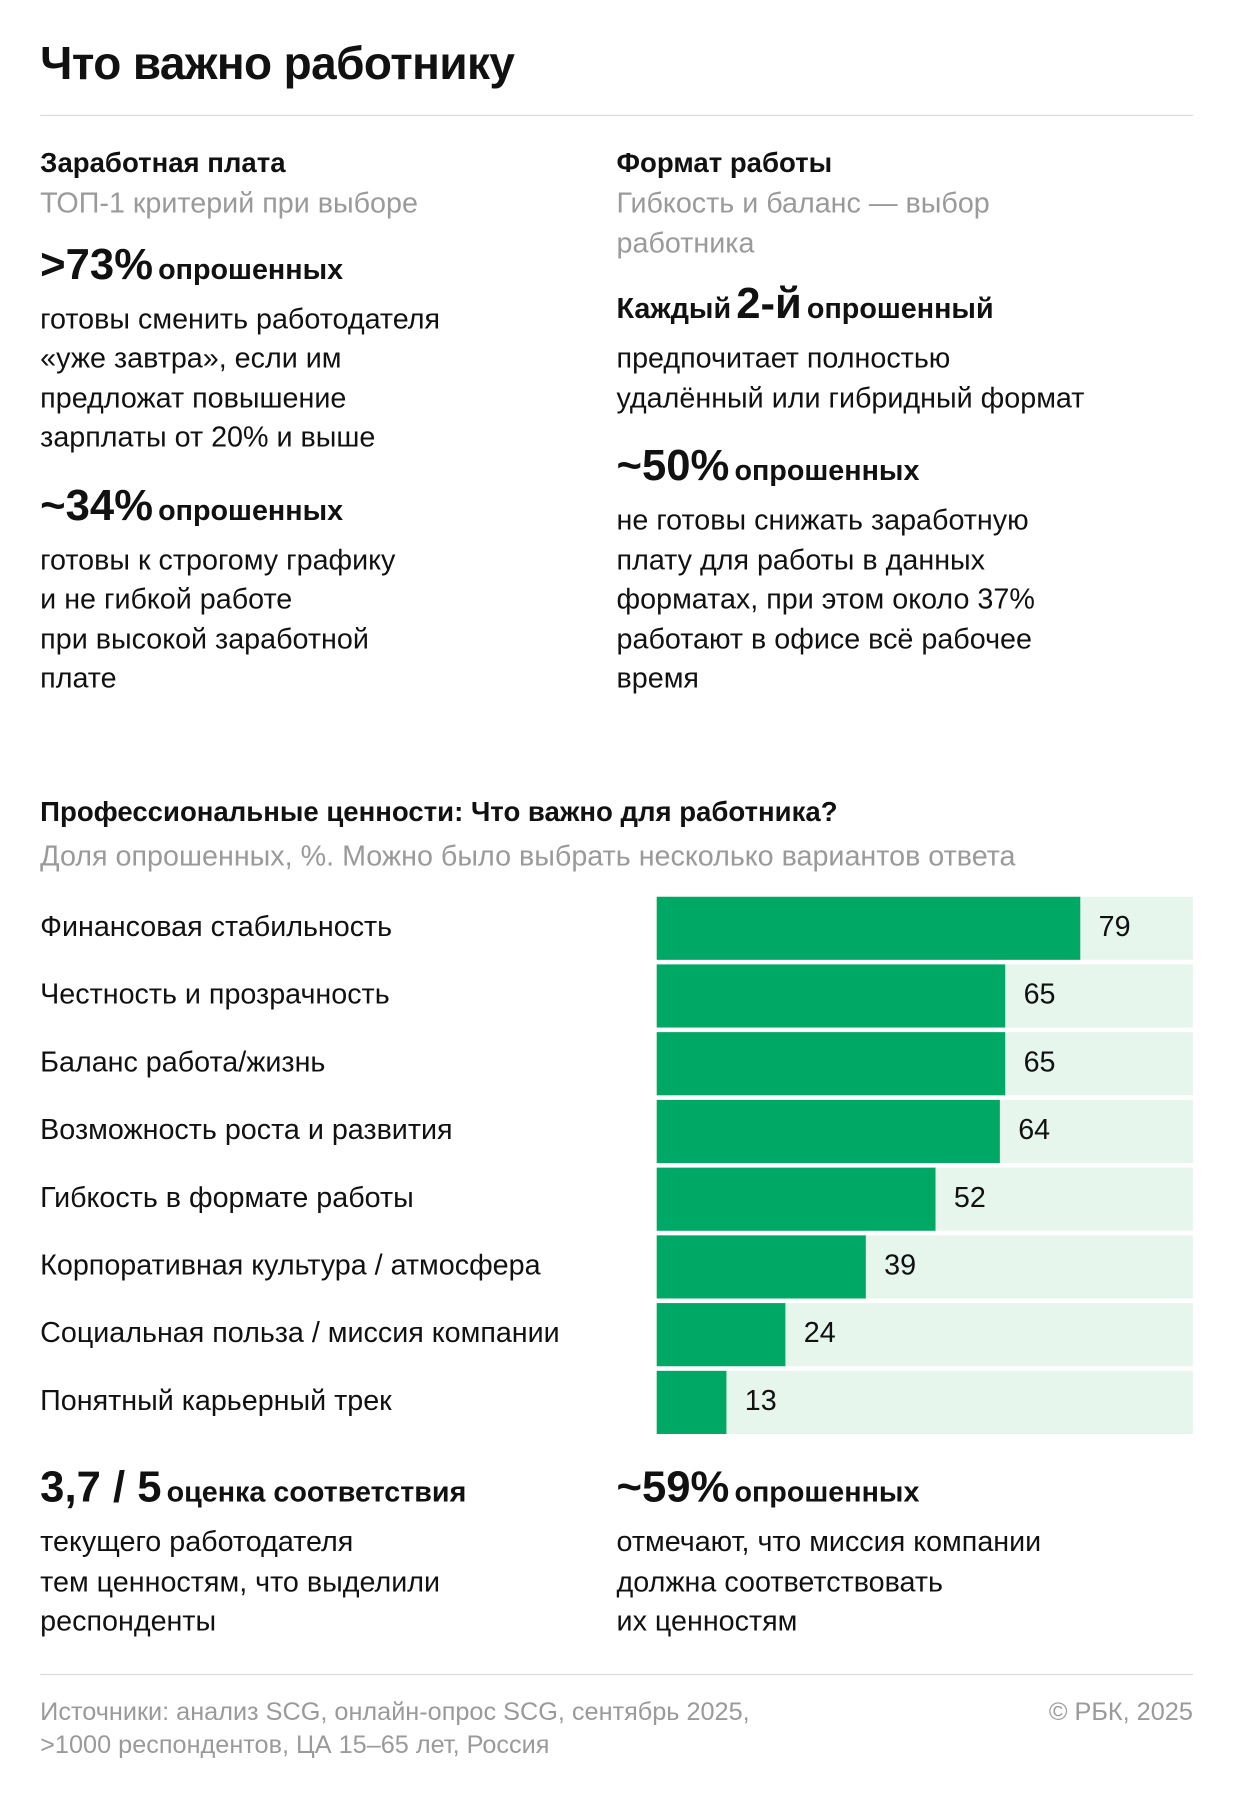  I want to click on value-label: 52, so click(970, 1198).